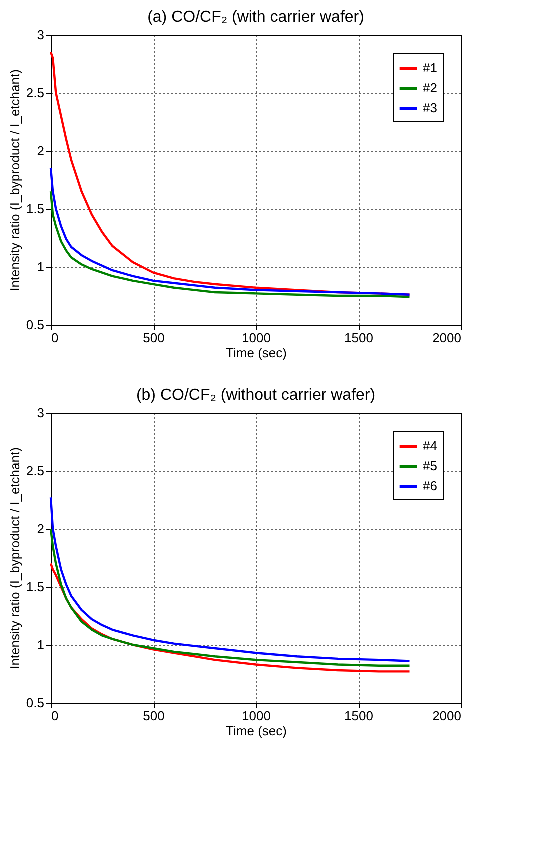 This screenshot has height=842, width=536. I want to click on chart-title: (a) CO/CF₂ (with carrier wafer), so click(256, 17).